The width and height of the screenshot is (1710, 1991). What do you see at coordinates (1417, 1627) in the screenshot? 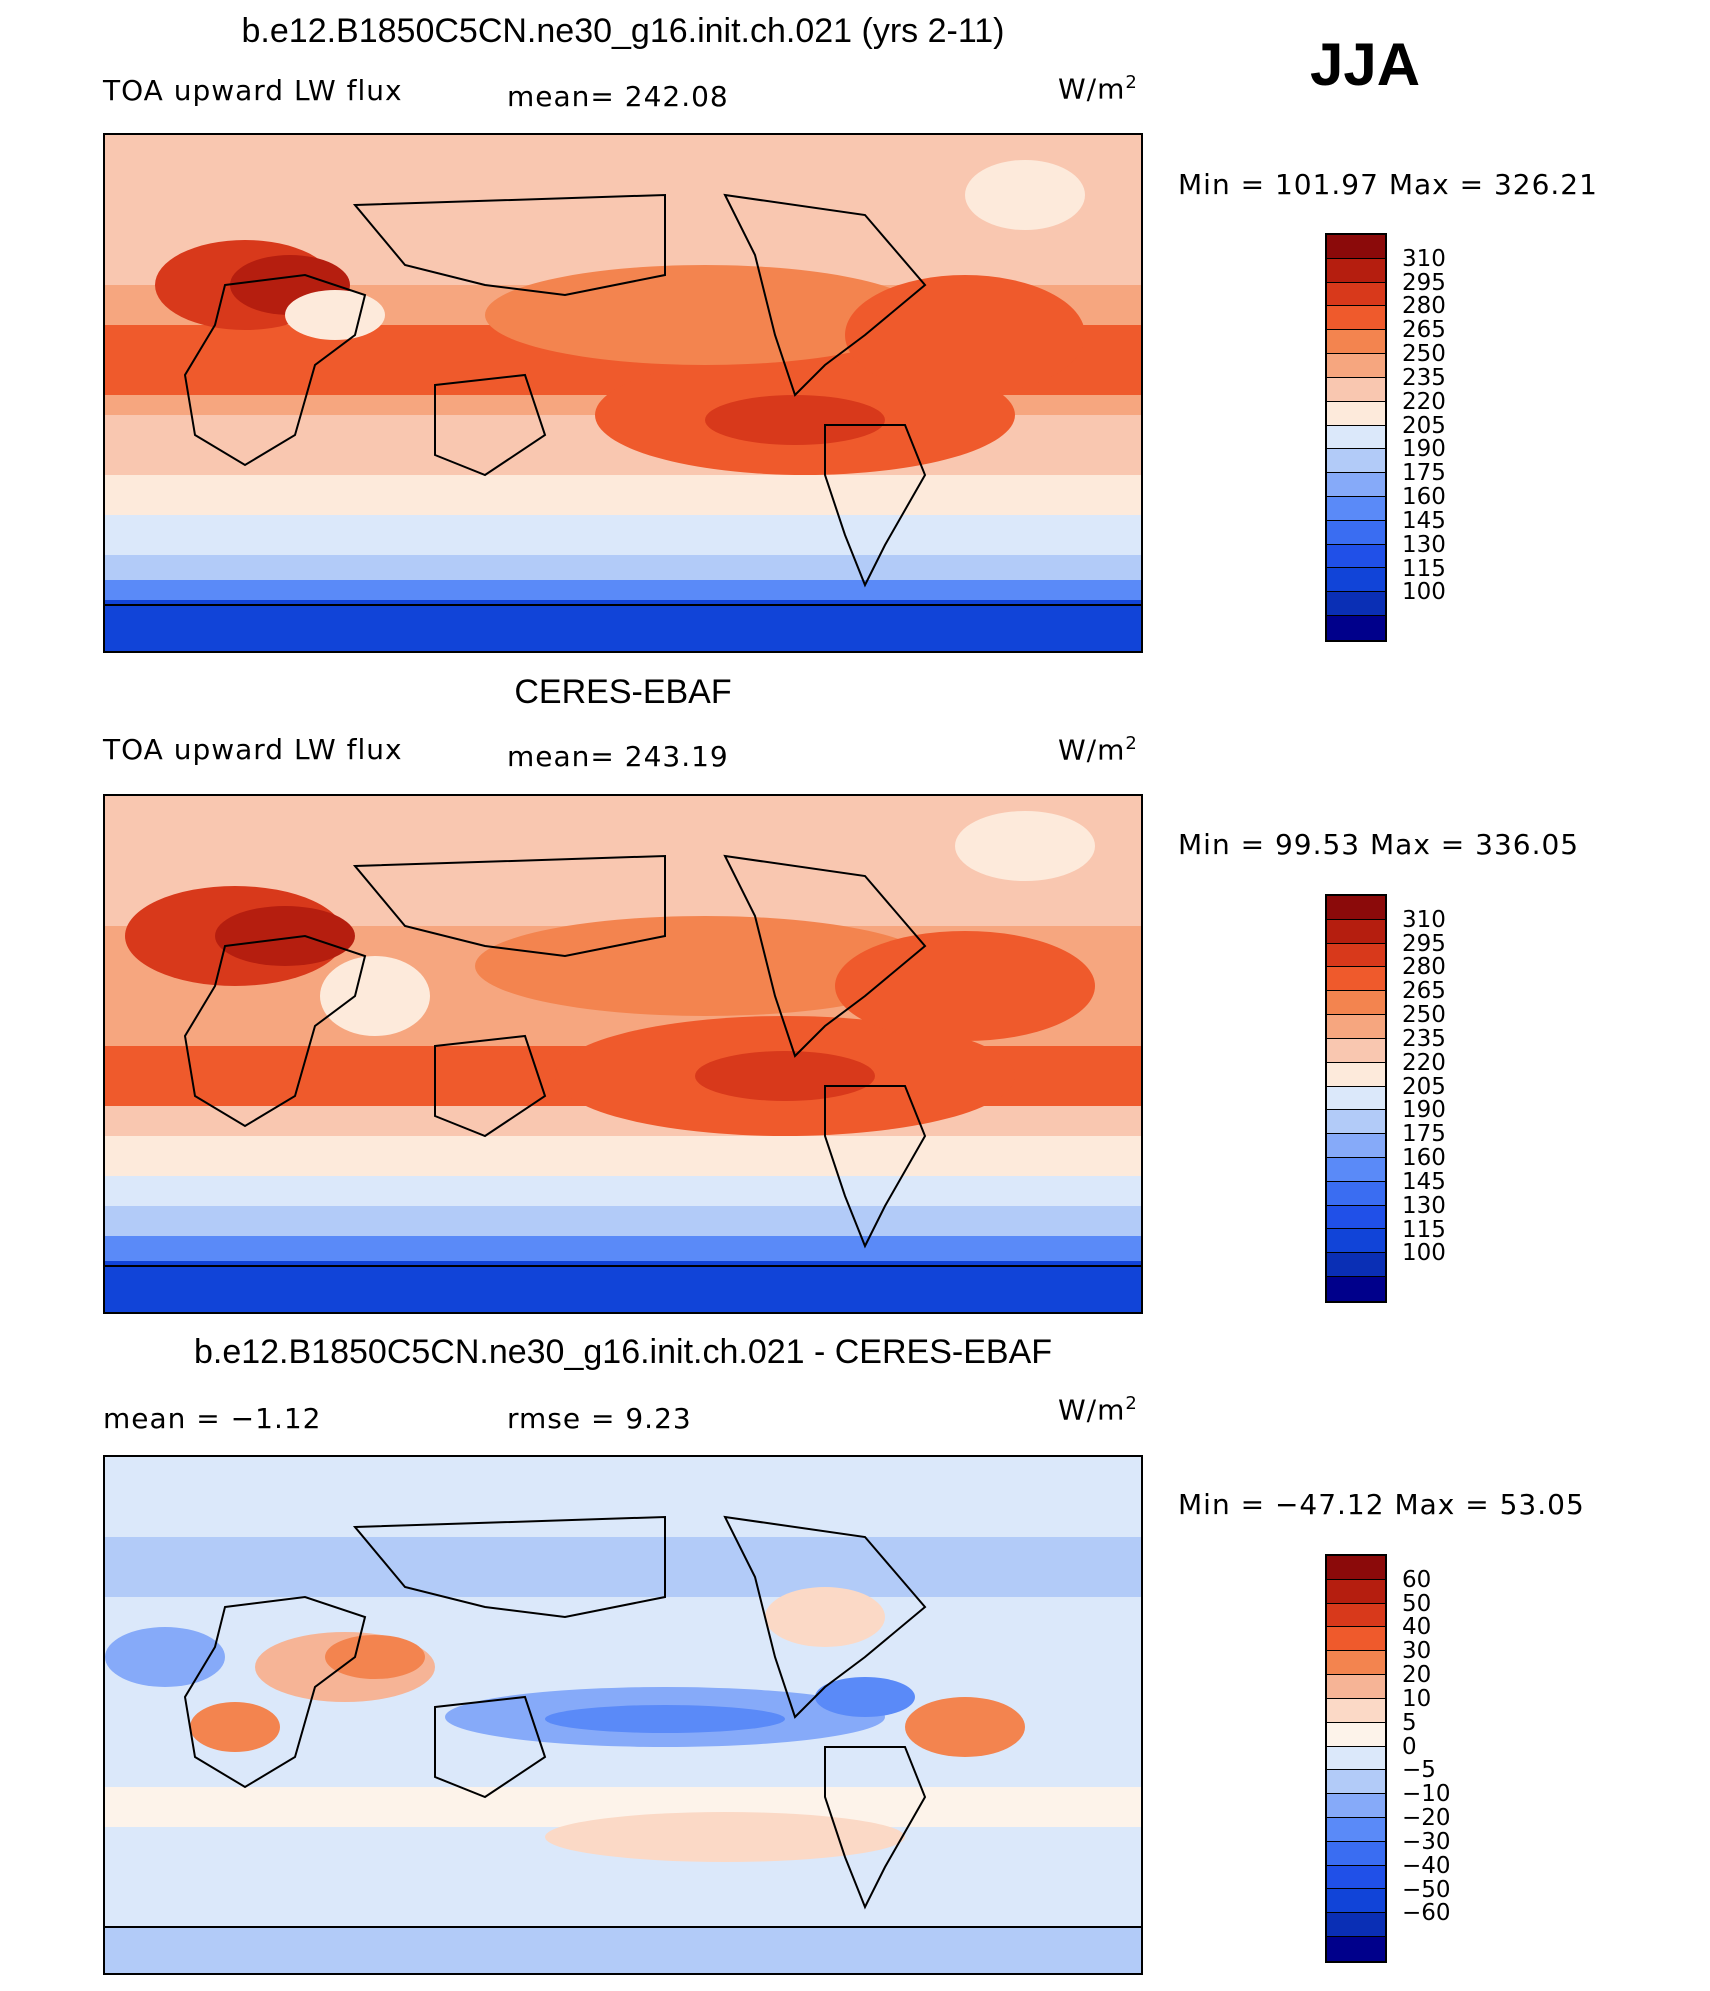
I see `colorbar-tick-label: 40` at bounding box center [1417, 1627].